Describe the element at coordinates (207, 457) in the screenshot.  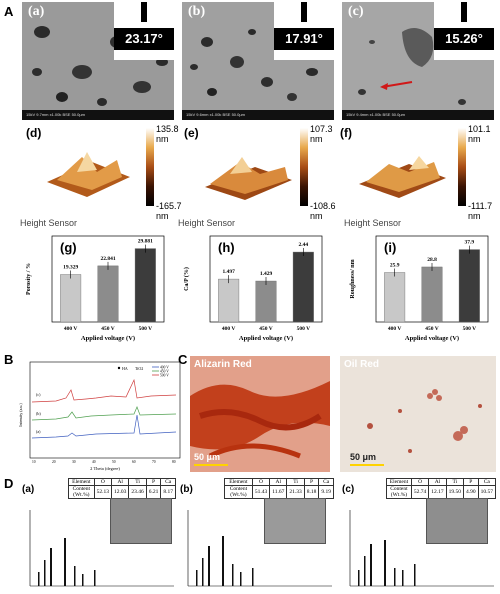
I see `scale-label-left: 50 μm` at that location.